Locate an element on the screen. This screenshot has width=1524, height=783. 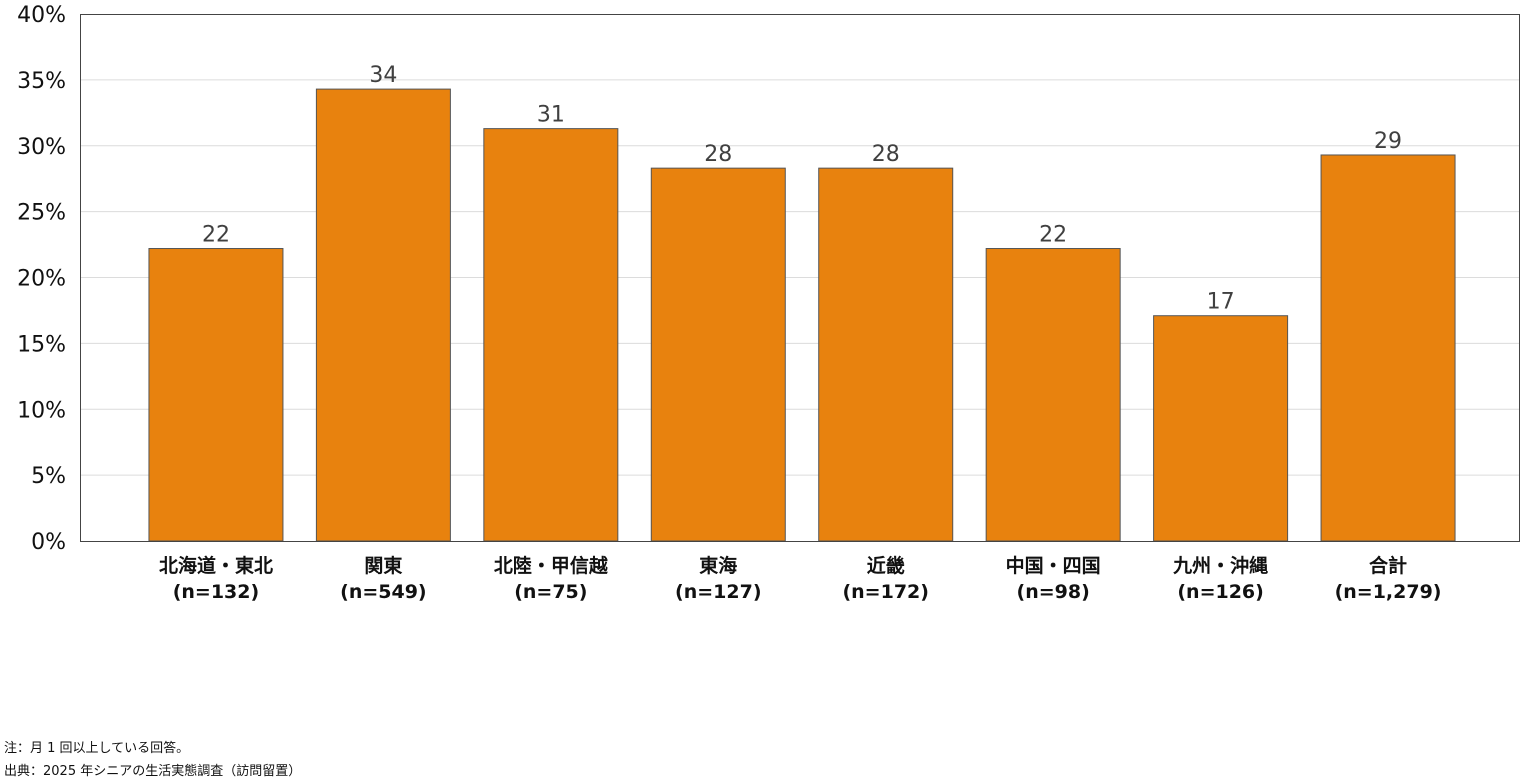
x-tick-label: 関東 is located at coordinates (383, 565).